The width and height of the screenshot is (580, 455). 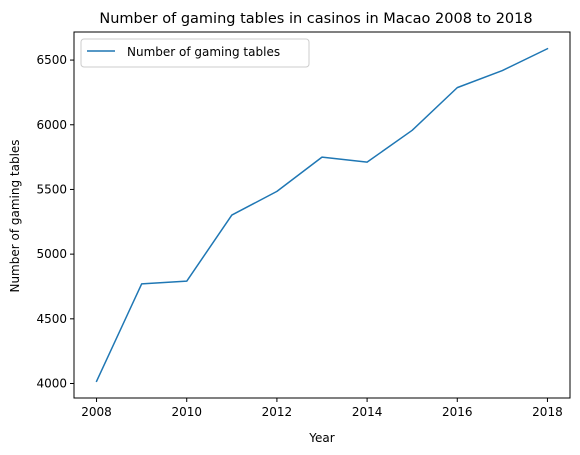 I want to click on y-tick-label: 6500, so click(x=51, y=60).